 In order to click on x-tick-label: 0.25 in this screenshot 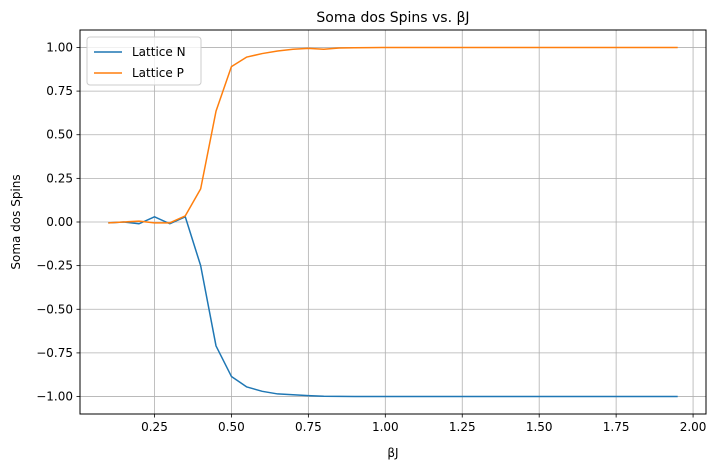, I will do `click(154, 427)`.